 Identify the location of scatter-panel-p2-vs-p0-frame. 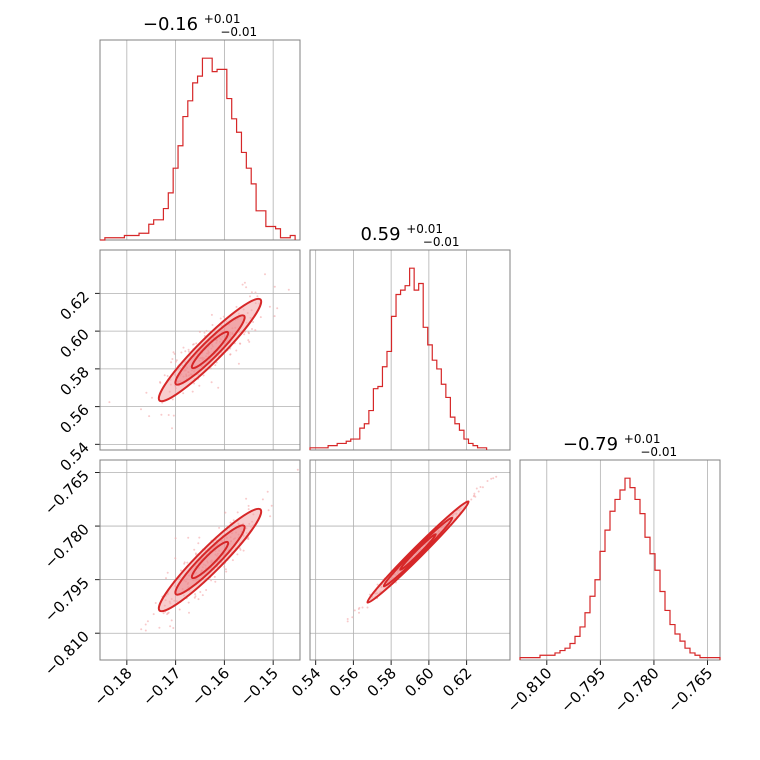
(200, 560).